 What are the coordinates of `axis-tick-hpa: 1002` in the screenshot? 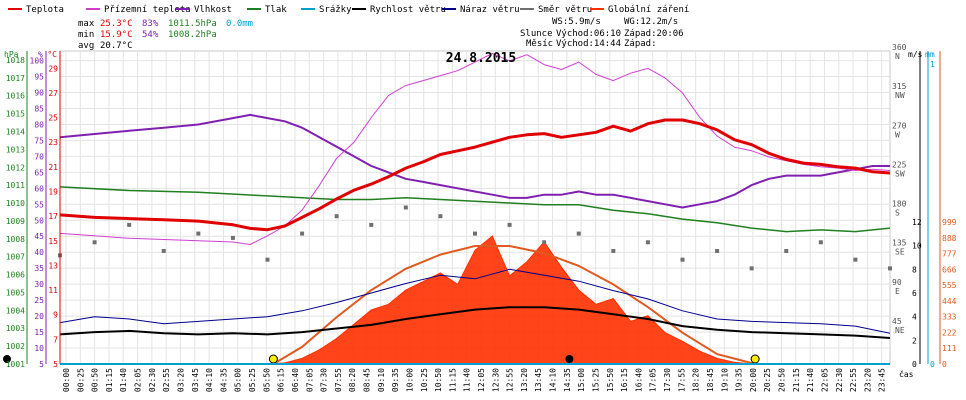 It's located at (15, 346).